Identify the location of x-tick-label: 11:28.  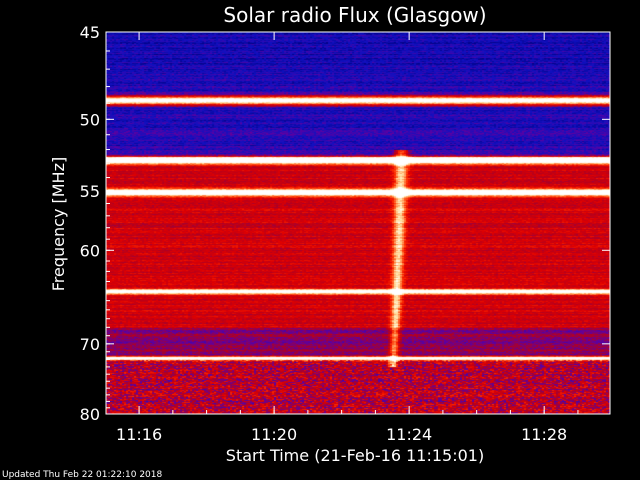
(544, 434).